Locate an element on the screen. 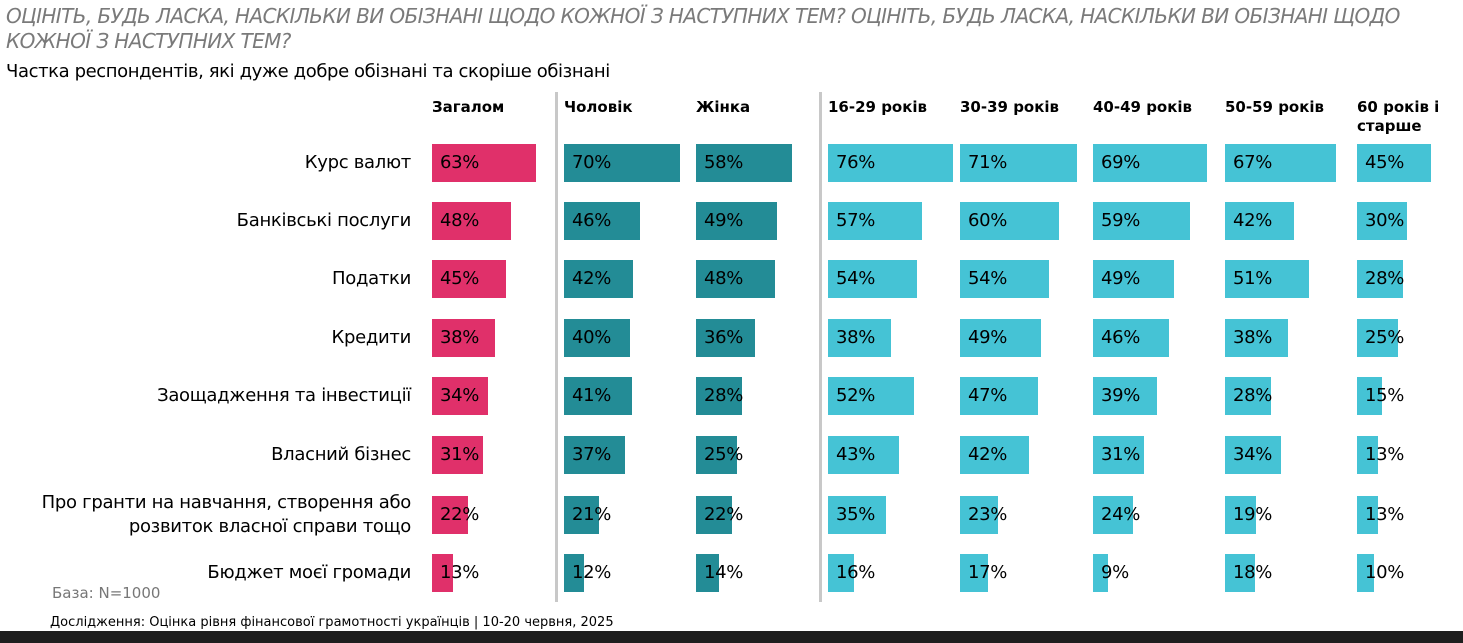 The width and height of the screenshot is (1463, 643). column-header: Жінка is located at coordinates (723, 107).